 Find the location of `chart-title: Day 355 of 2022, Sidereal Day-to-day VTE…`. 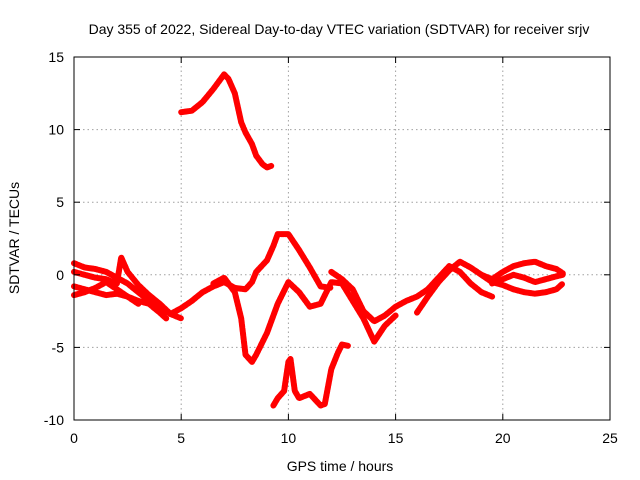

chart-title: Day 355 of 2022, Sidereal Day-to-day VTE… is located at coordinates (339, 29).